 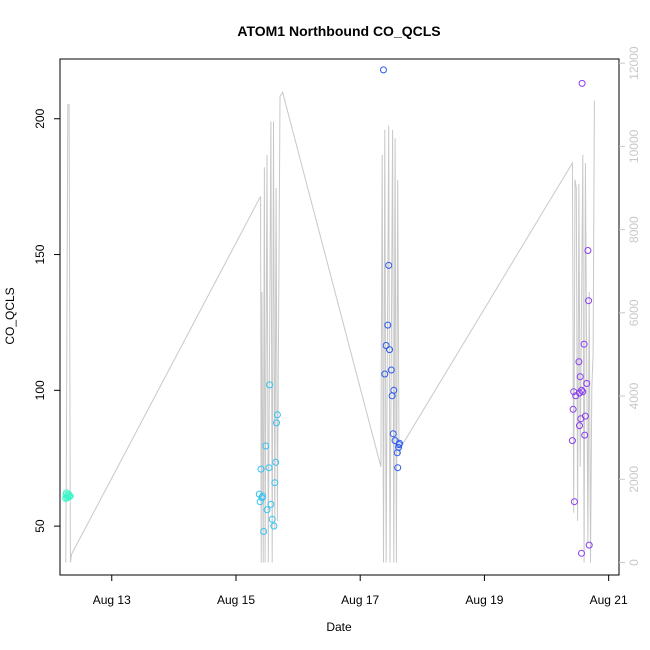 I want to click on y-tick-label: 200, so click(x=40, y=118).